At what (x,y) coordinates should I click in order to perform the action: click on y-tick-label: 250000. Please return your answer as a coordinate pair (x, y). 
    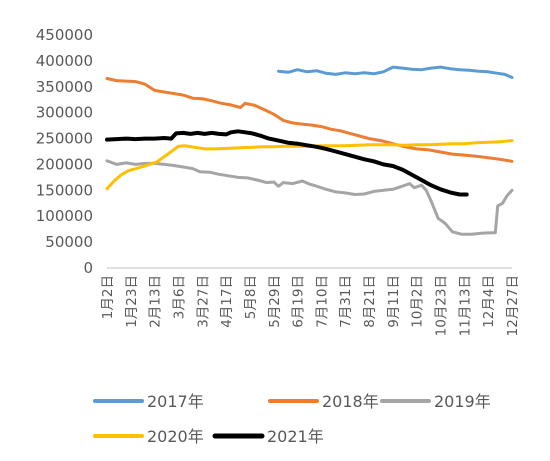
    Looking at the image, I should click on (64, 139).